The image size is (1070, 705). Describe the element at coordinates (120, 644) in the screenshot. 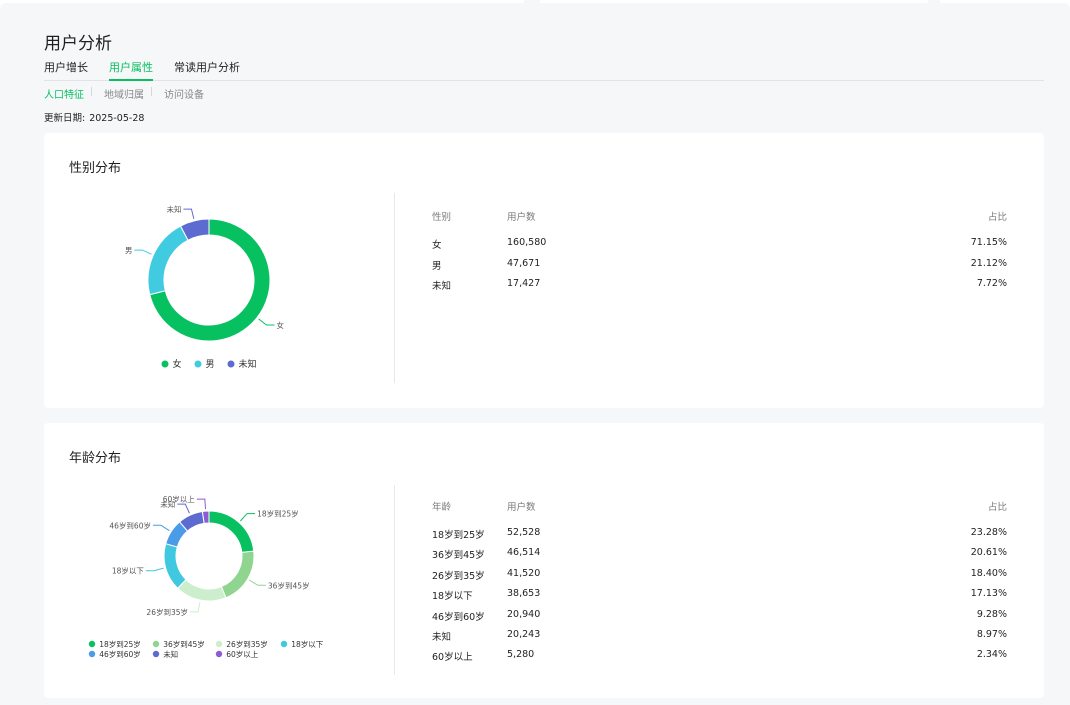

I see `legend-label: 18岁到25岁` at that location.